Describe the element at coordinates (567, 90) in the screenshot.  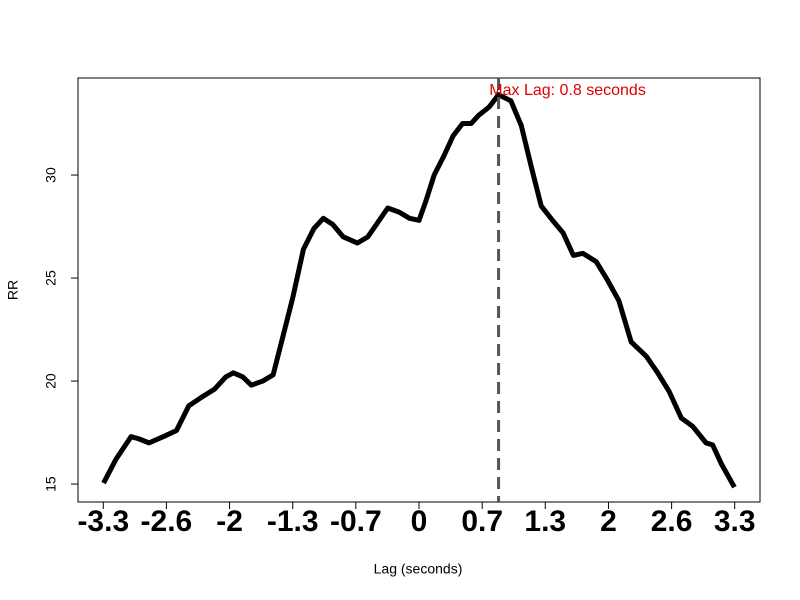
I see `annotation: Max Lag: 0.8 seconds` at that location.